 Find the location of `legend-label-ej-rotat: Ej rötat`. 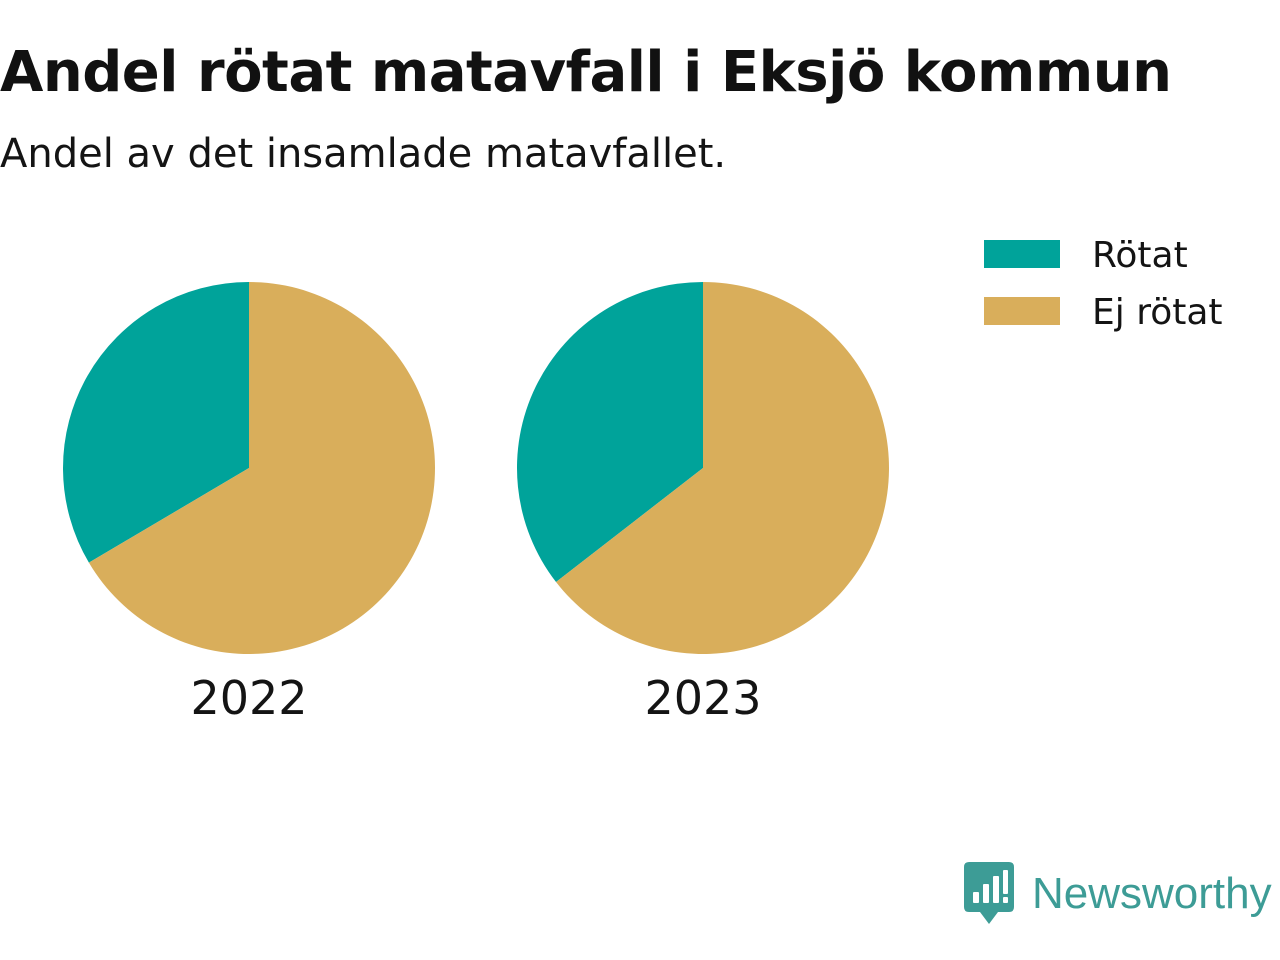

legend-label-ej-rotat: Ej rötat is located at coordinates (1157, 312).